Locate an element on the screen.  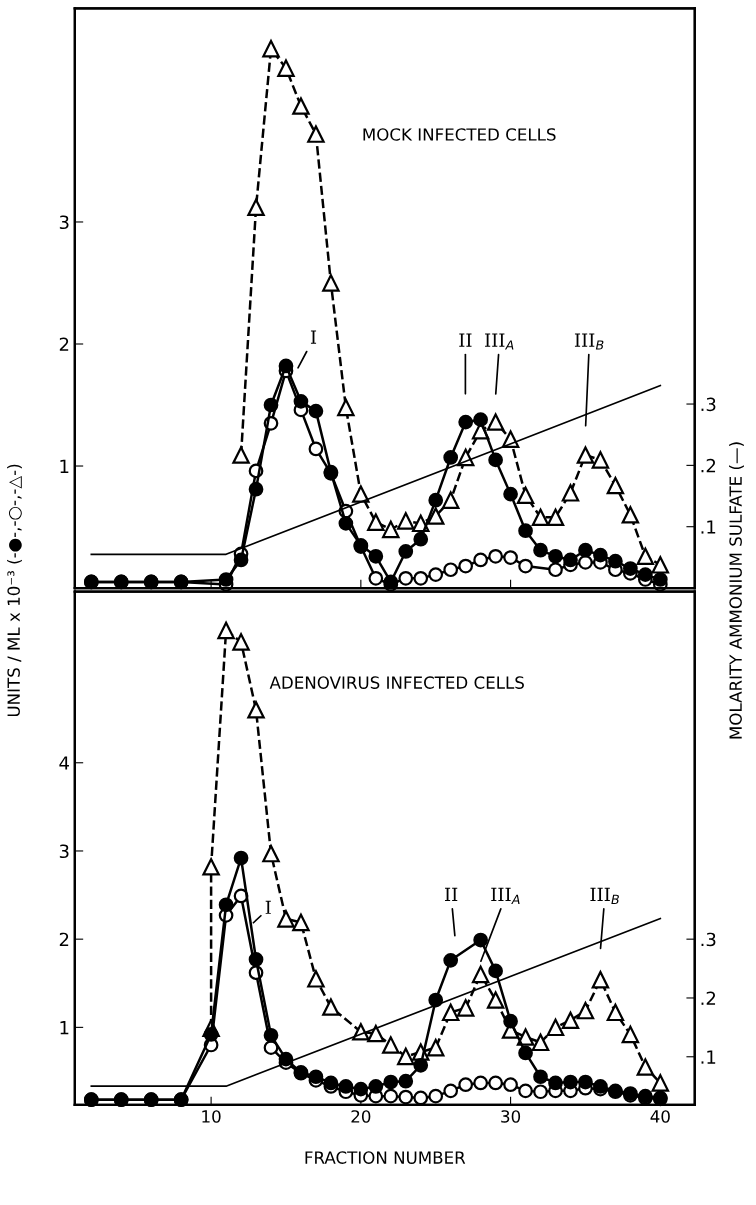
x-tick-label: 30 is located at coordinates (511, 1116).